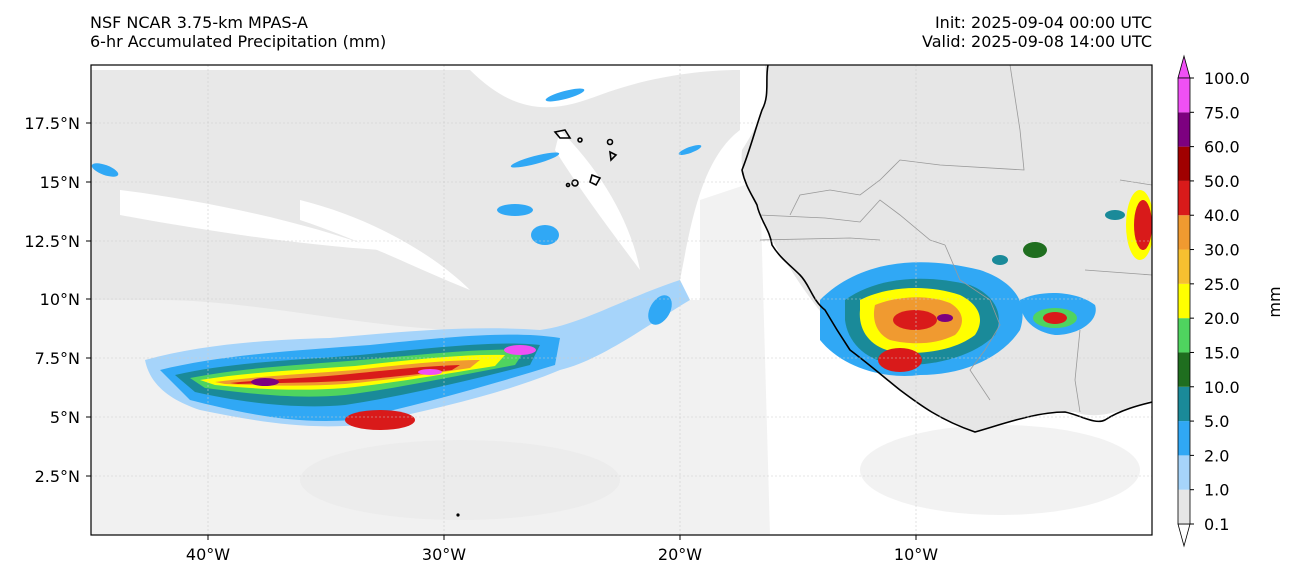 The image size is (1298, 580). I want to click on precip-africa, so click(986, 283).